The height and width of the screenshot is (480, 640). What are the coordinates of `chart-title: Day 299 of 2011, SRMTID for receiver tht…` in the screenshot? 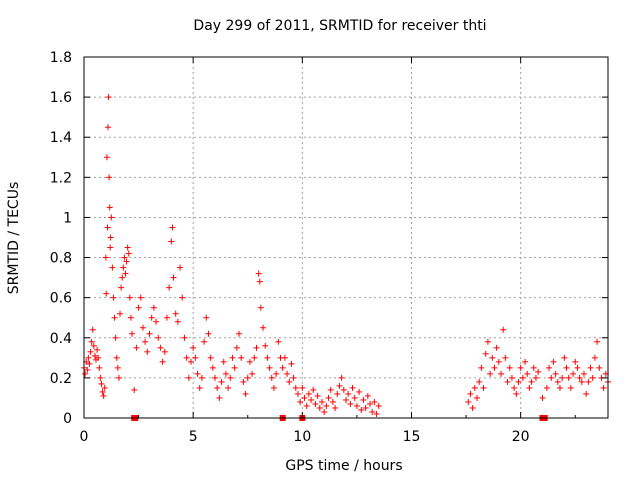 It's located at (339, 26).